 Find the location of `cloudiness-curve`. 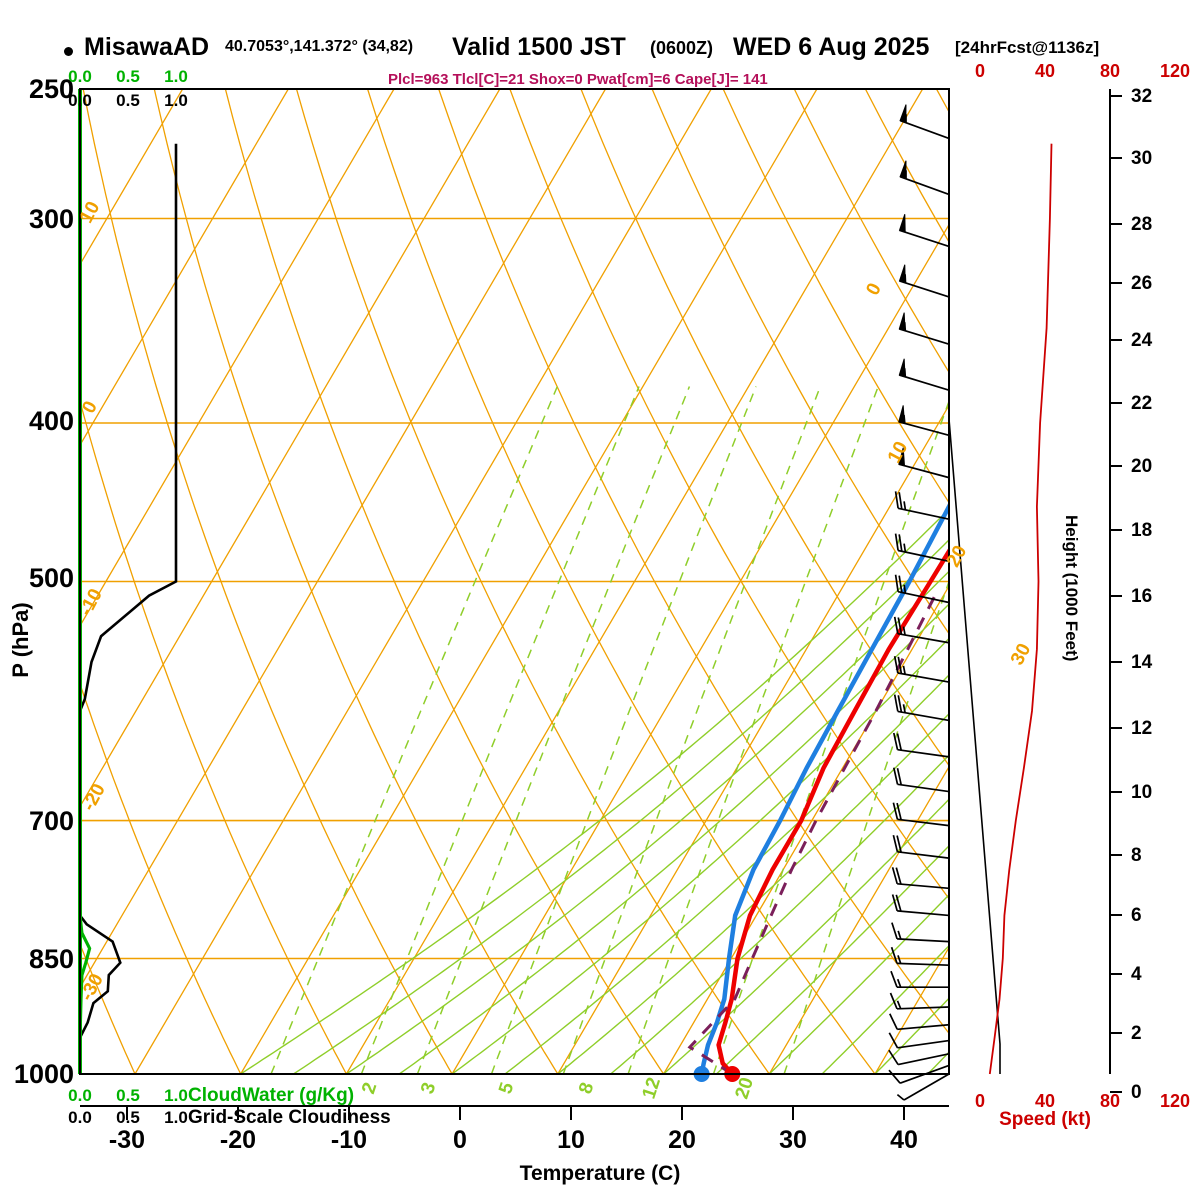

cloudiness-curve is located at coordinates (129, 591).